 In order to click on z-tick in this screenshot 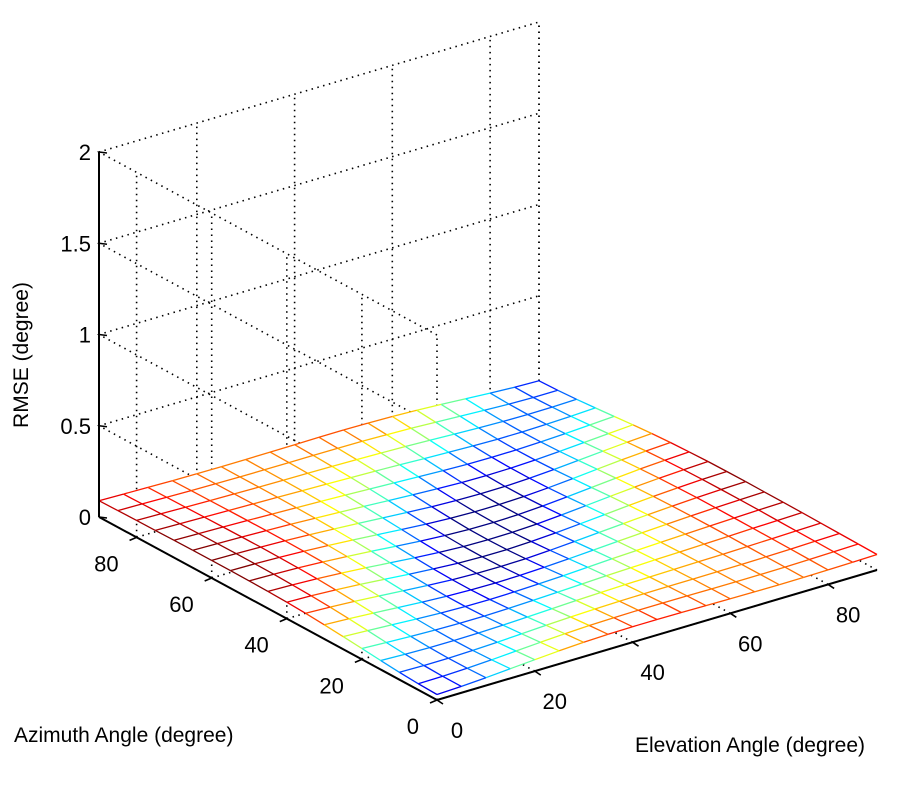, I will do `click(103, 426)`.